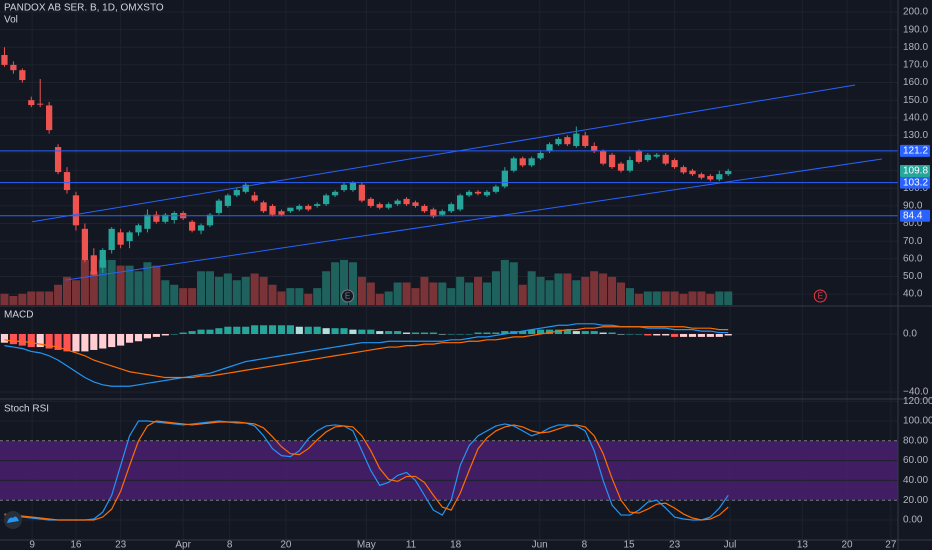 The width and height of the screenshot is (932, 550). What do you see at coordinates (910, 334) in the screenshot?
I see `y-tick-label: 0.0` at bounding box center [910, 334].